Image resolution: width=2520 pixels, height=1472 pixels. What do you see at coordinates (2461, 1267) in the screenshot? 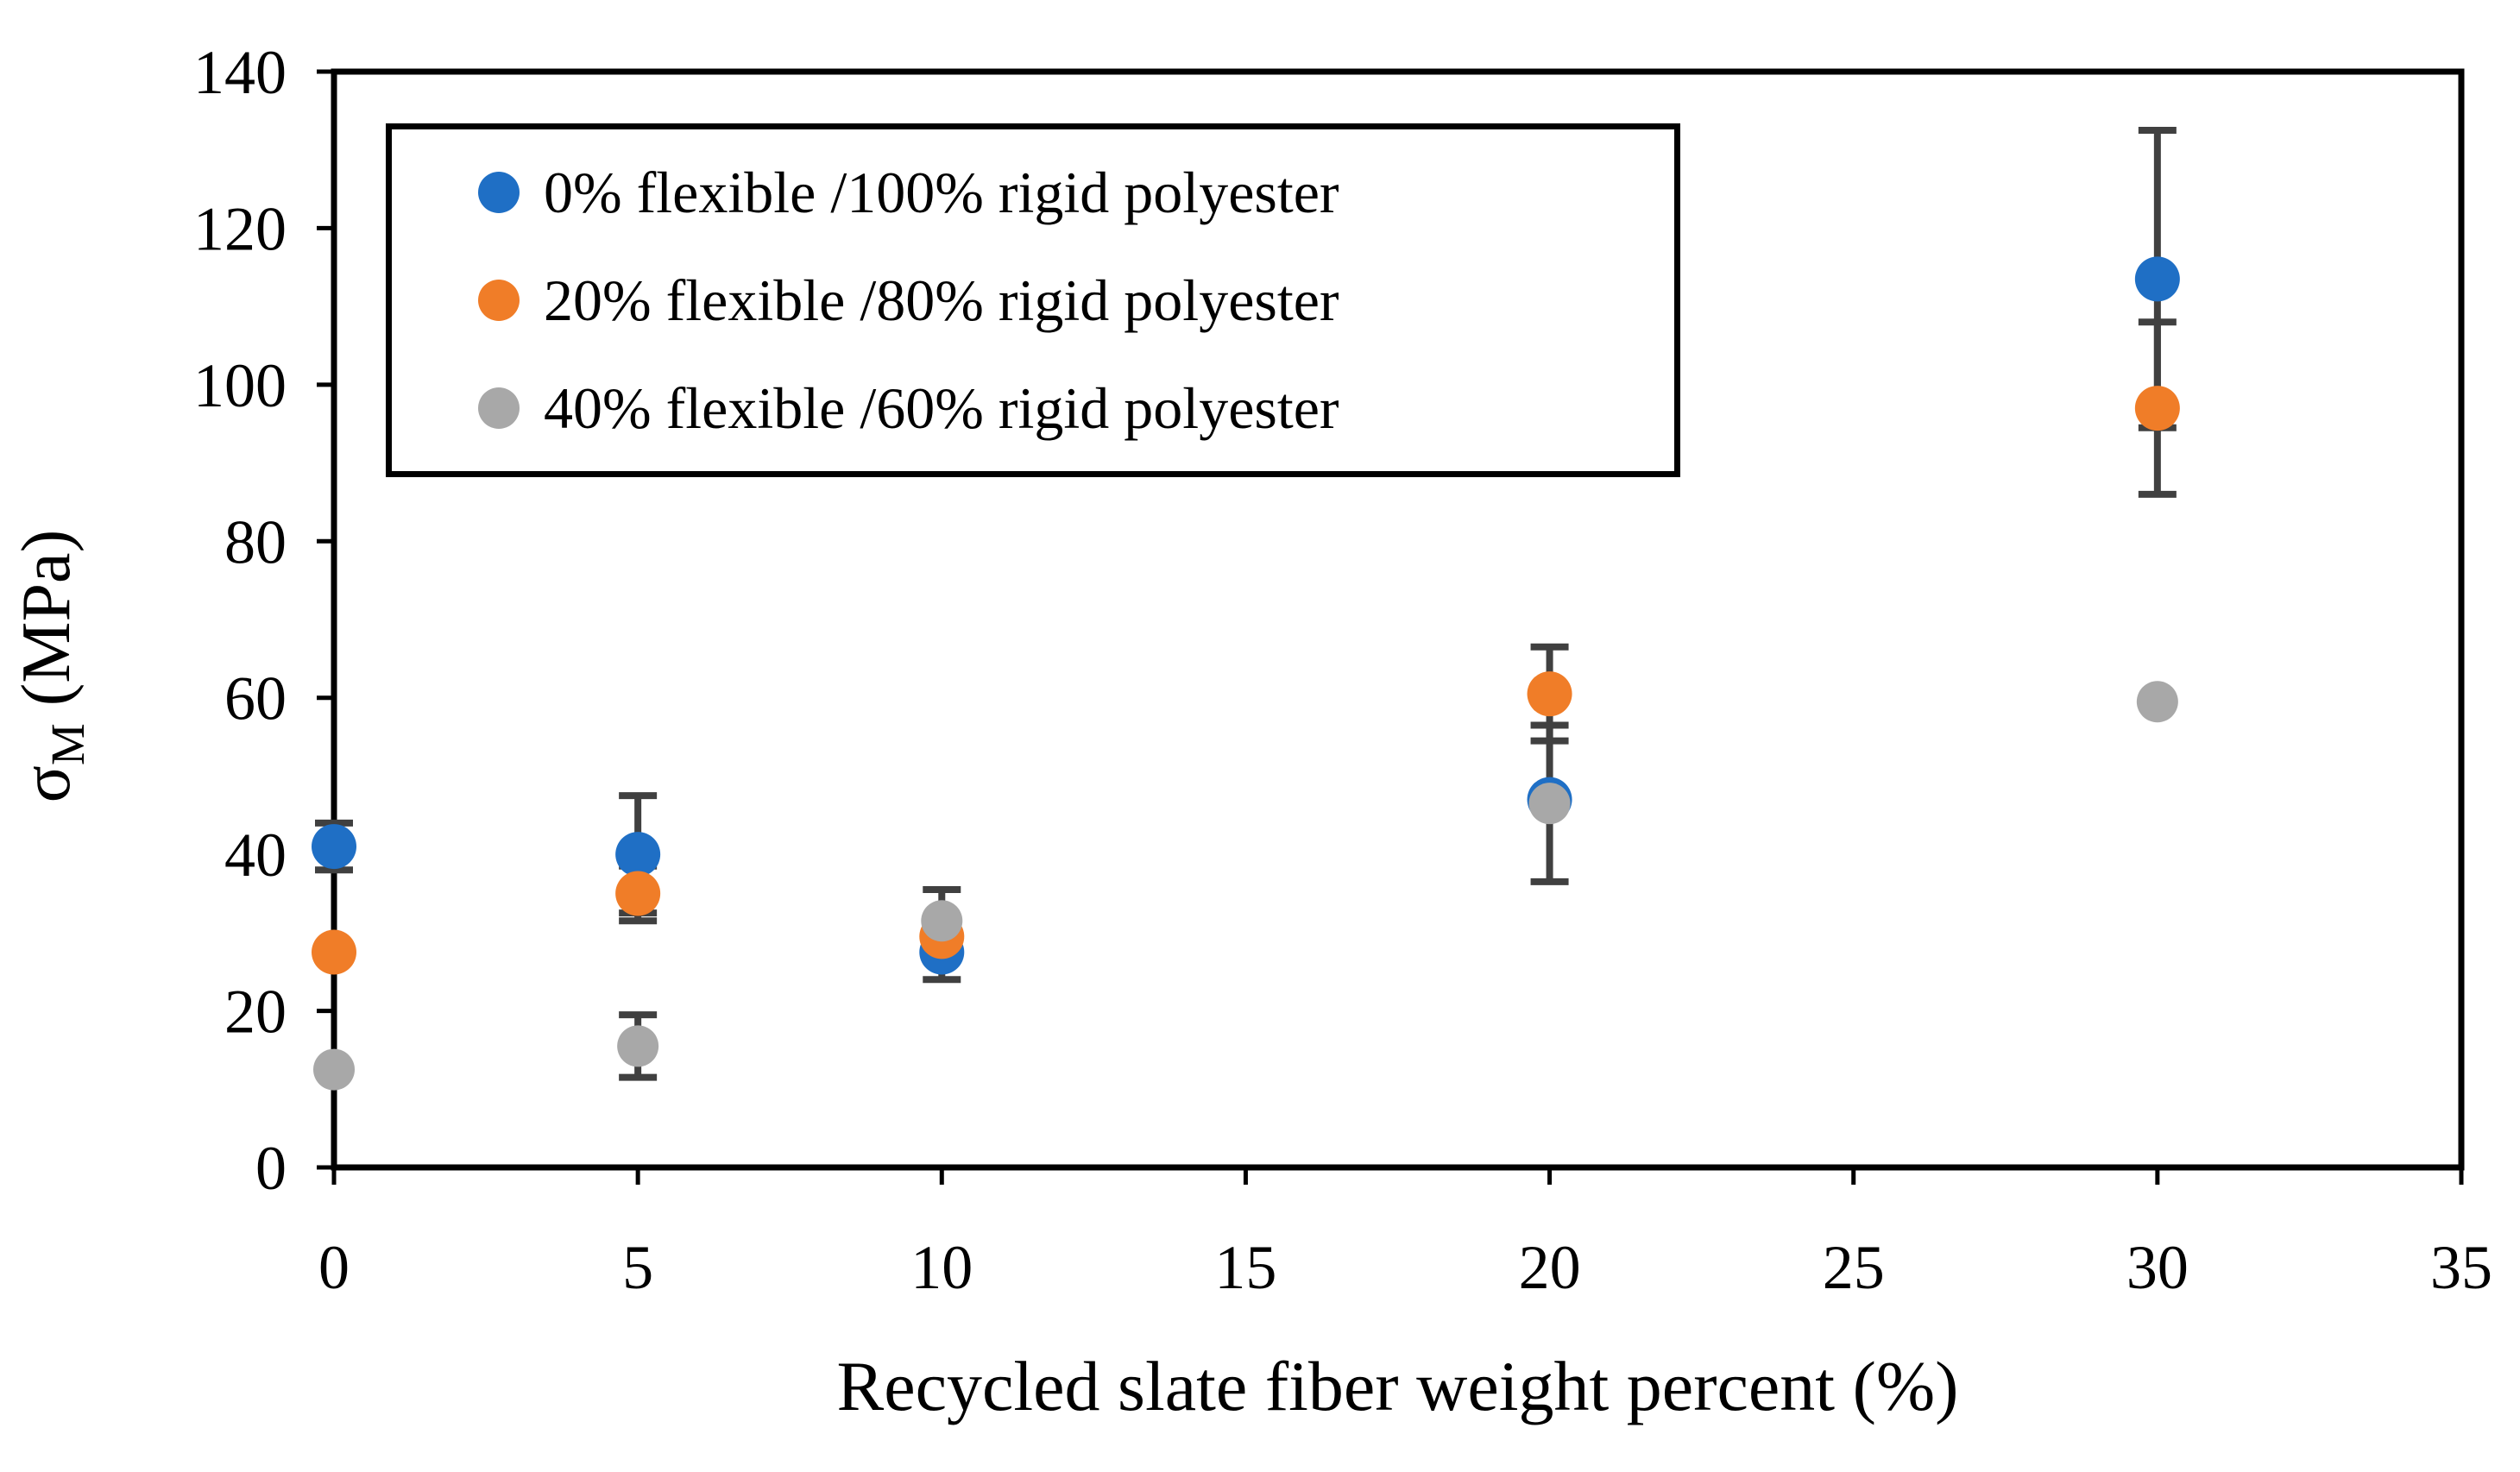
I see `x-tick-label: 35` at bounding box center [2461, 1267].